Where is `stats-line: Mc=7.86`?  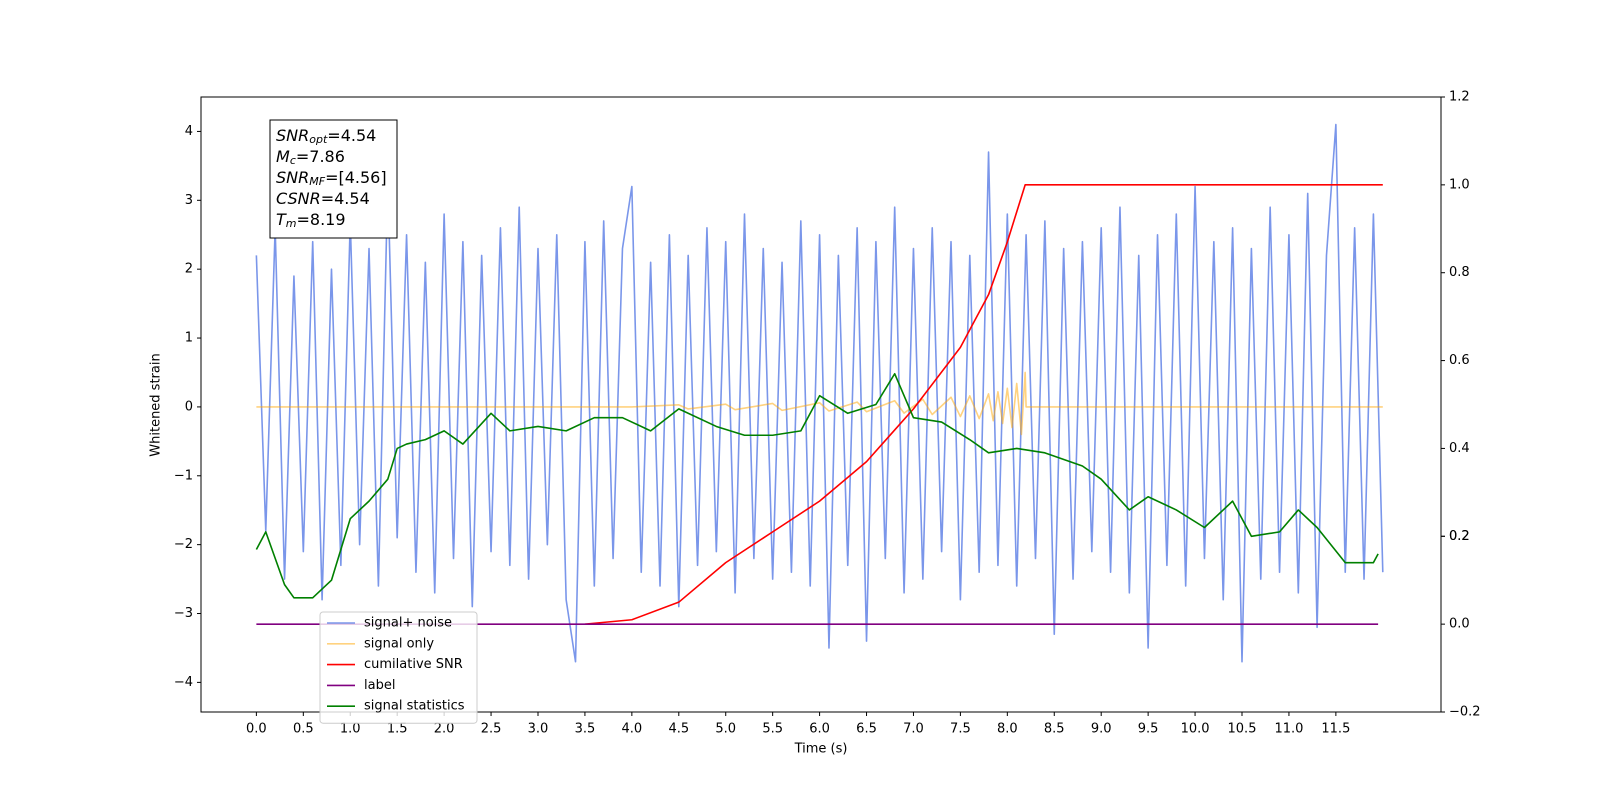 stats-line: Mc=7.86 is located at coordinates (310, 157).